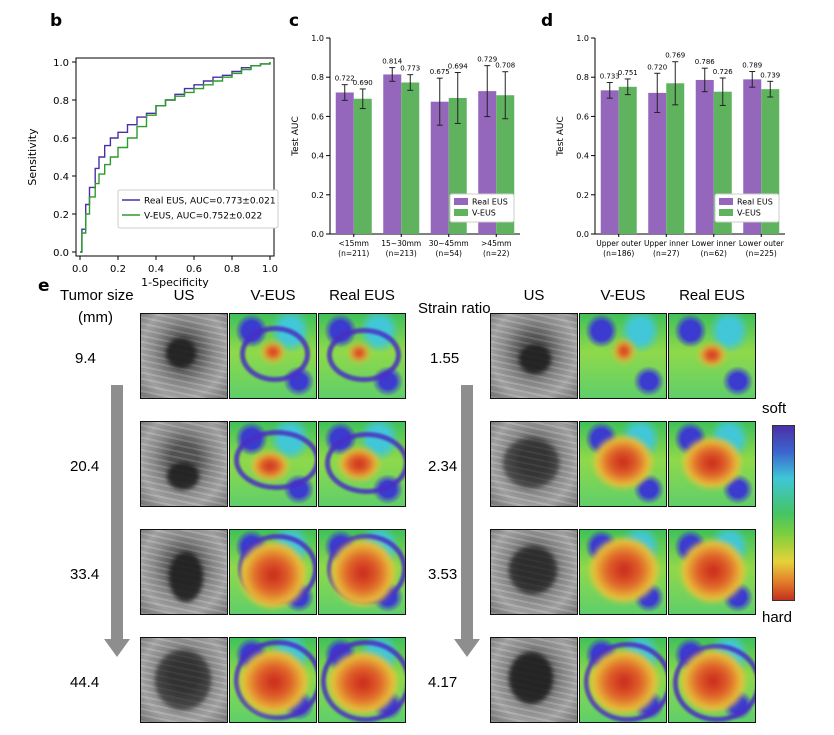 This screenshot has width=834, height=735. What do you see at coordinates (95, 317) in the screenshot?
I see `tumor-size-unit: (mm)` at bounding box center [95, 317].